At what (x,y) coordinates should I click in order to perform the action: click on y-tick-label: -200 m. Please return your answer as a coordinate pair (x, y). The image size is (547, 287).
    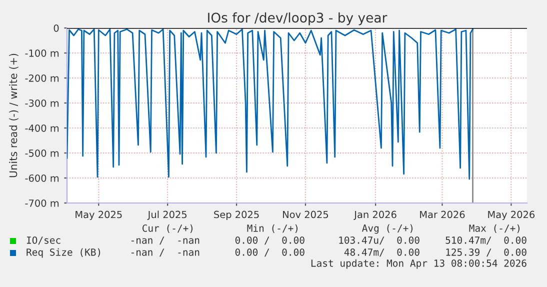
    Looking at the image, I should click on (42, 78).